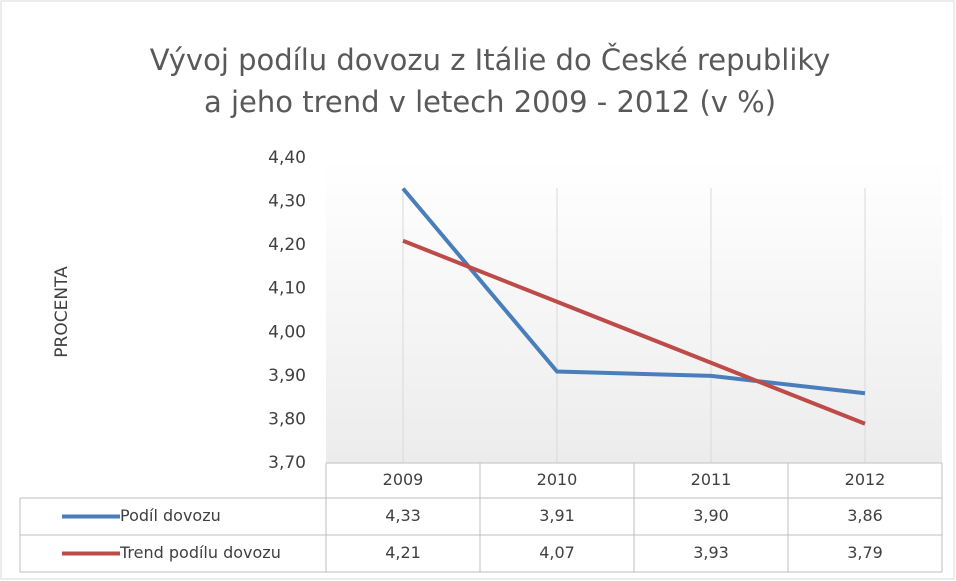 The width and height of the screenshot is (956, 581). What do you see at coordinates (287, 332) in the screenshot?
I see `y-tick-label: 4,00` at bounding box center [287, 332].